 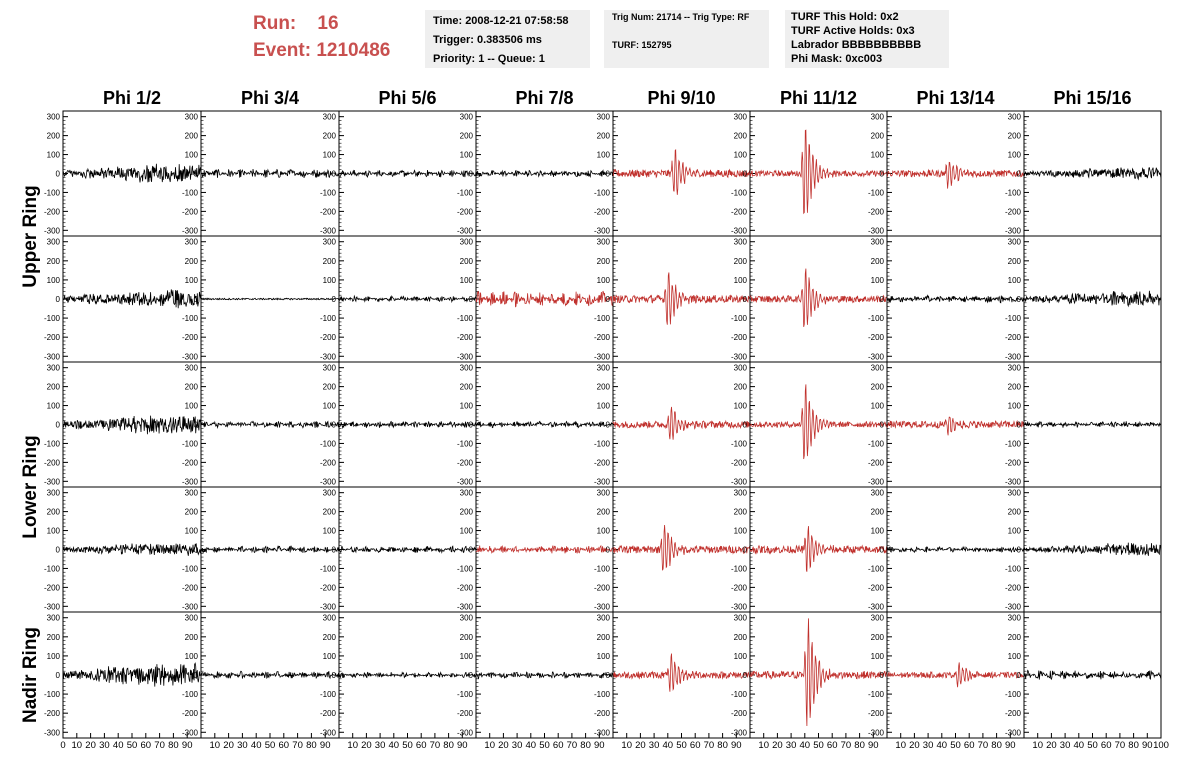 What do you see at coordinates (338, 37) in the screenshot?
I see `run-event-info: Run: 16 Event: 1210486` at bounding box center [338, 37].